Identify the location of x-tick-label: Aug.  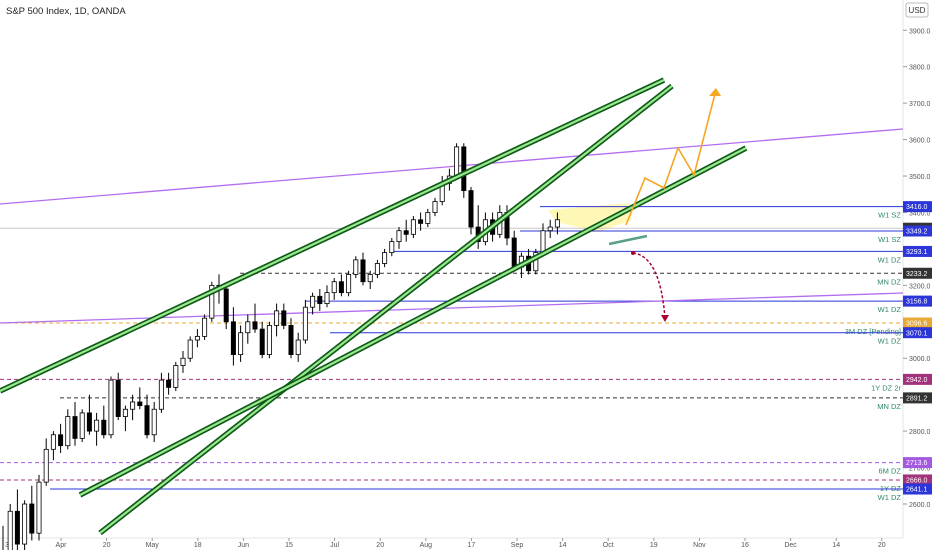
(426, 545).